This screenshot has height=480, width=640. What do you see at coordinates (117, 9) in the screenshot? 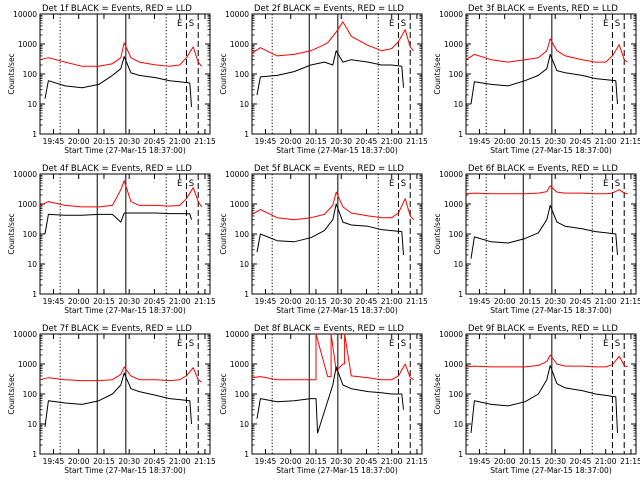
I see `panel-title: Det 1f BLACK = Events, RED = LLD` at bounding box center [117, 9].